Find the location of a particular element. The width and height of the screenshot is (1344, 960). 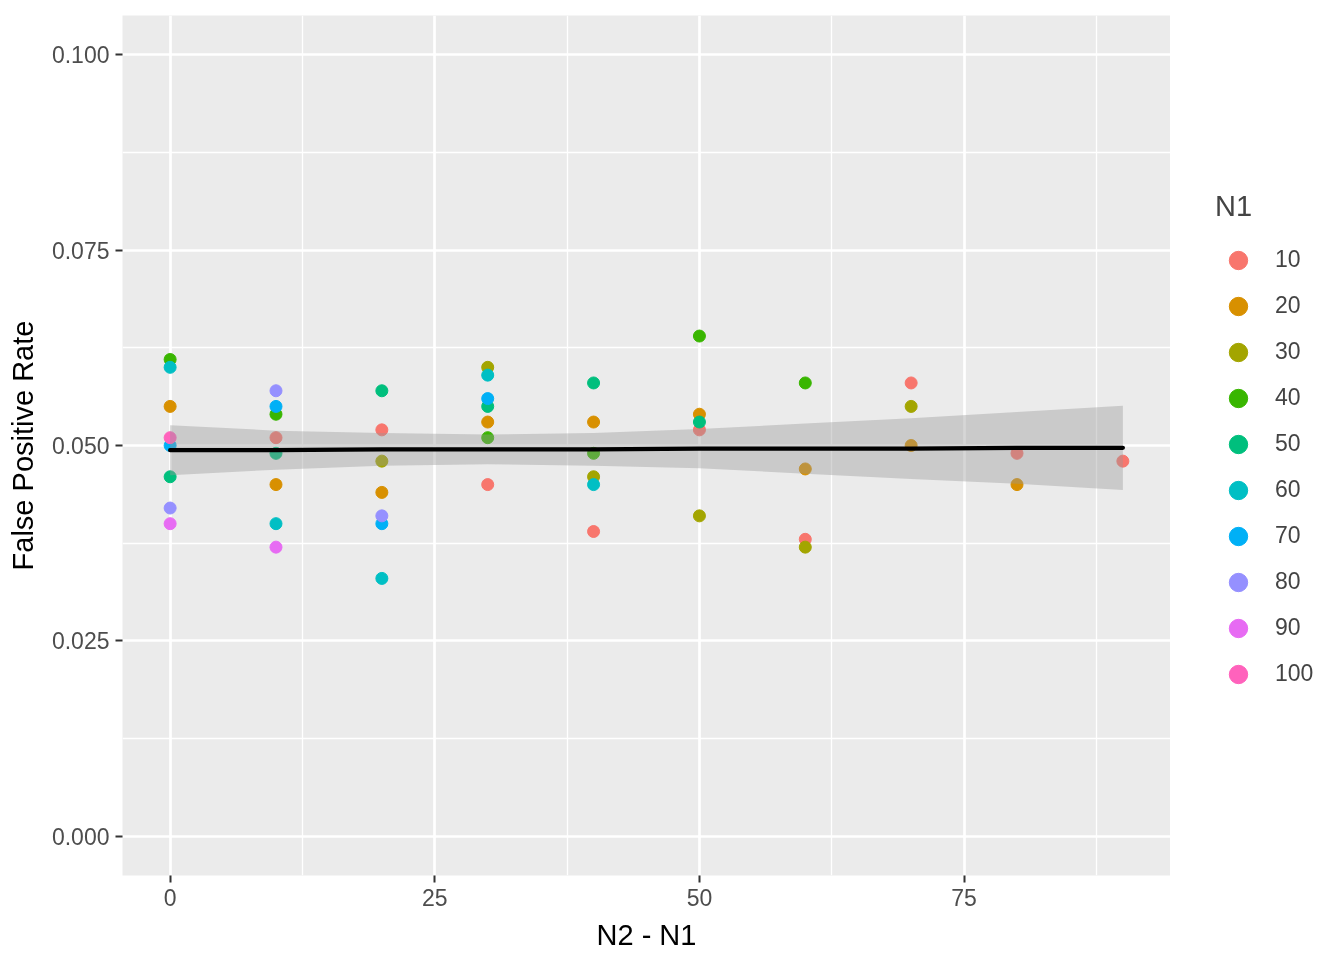

x-tick-label: 0 is located at coordinates (170, 897).